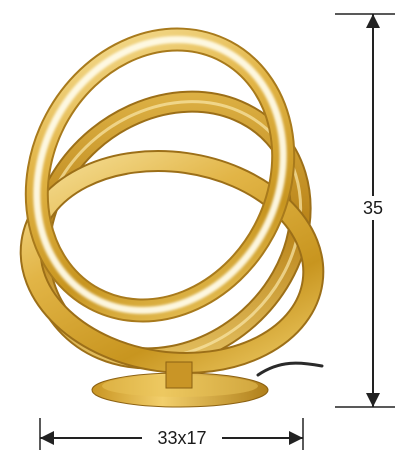  What do you see at coordinates (47, 438) in the screenshot?
I see `arrow-left-icon` at bounding box center [47, 438].